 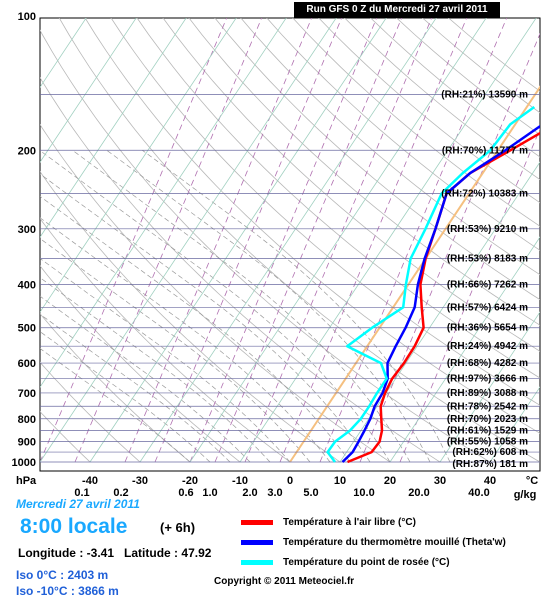 I want to click on pressure-tick-label: 400, so click(x=27, y=286).